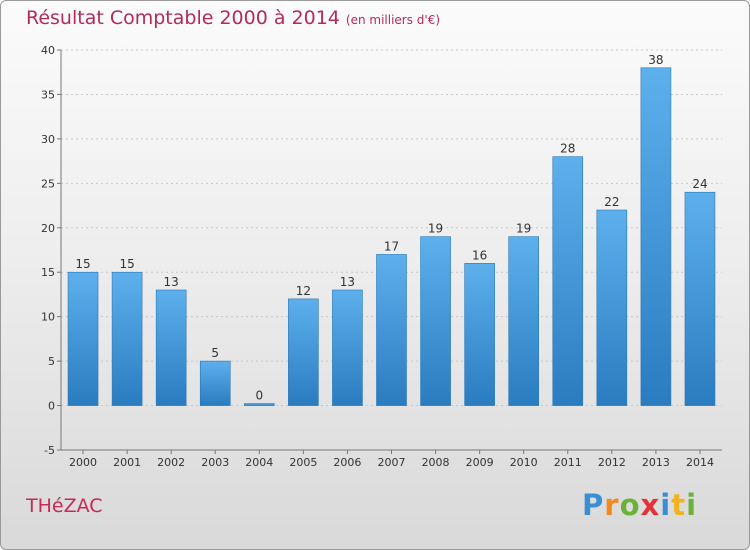  Describe the element at coordinates (612, 505) in the screenshot. I see `logo-letter: r` at that location.